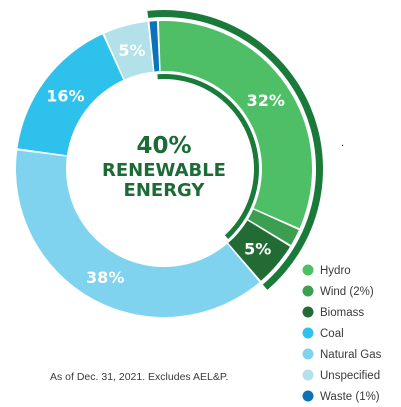  I want to click on legend-label-coal: Coal, so click(332, 334).